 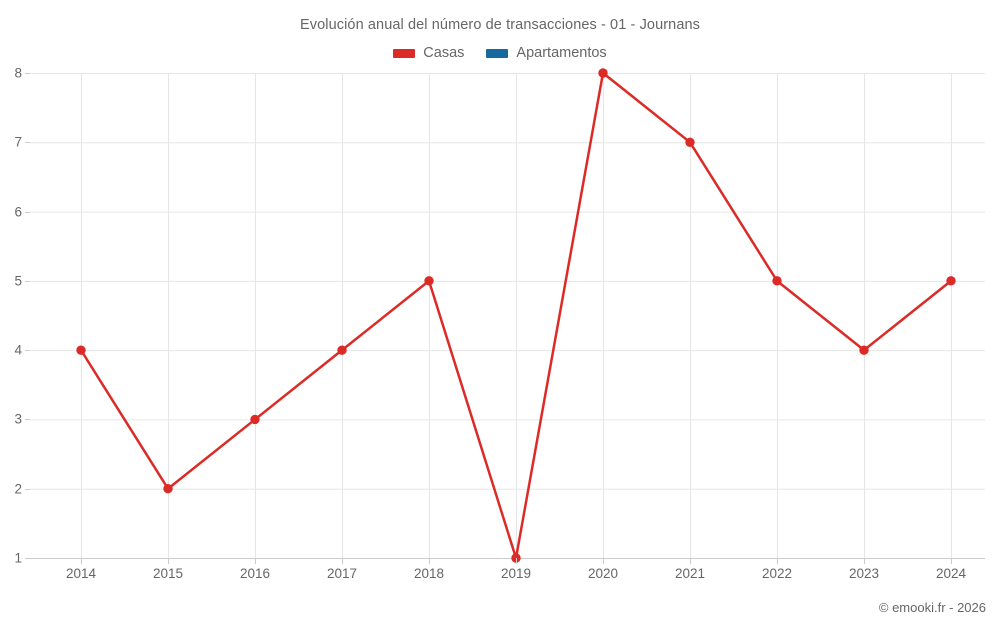 I want to click on y-axis-tick-label: 6, so click(x=18, y=212).